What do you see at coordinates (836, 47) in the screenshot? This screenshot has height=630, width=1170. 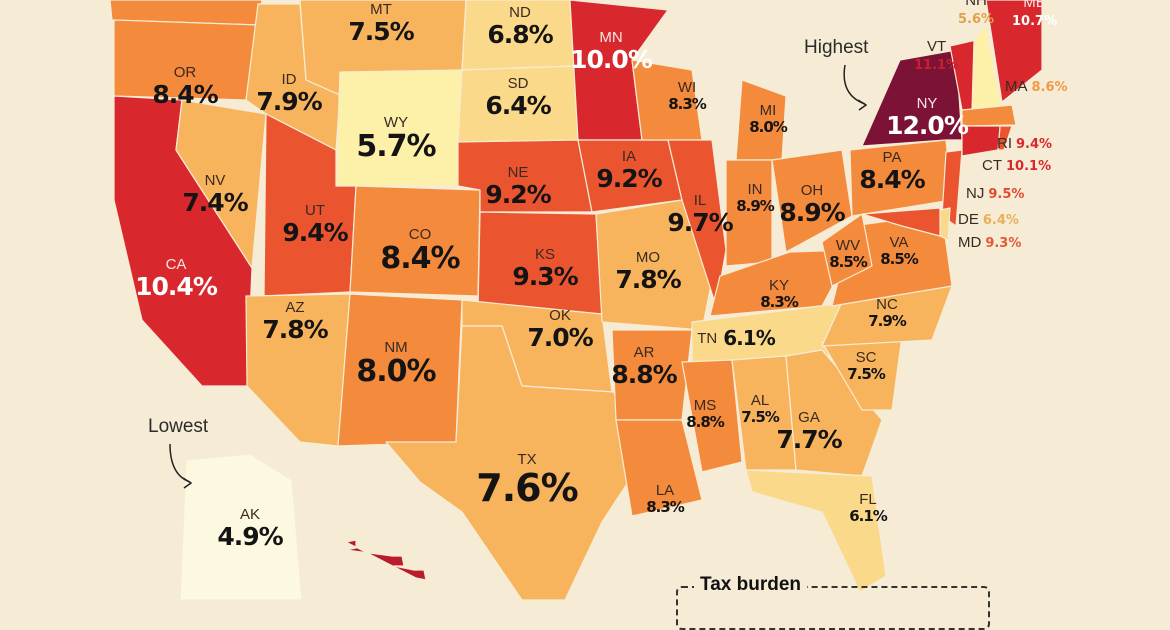 I see `highest-annotation: Highest` at bounding box center [836, 47].